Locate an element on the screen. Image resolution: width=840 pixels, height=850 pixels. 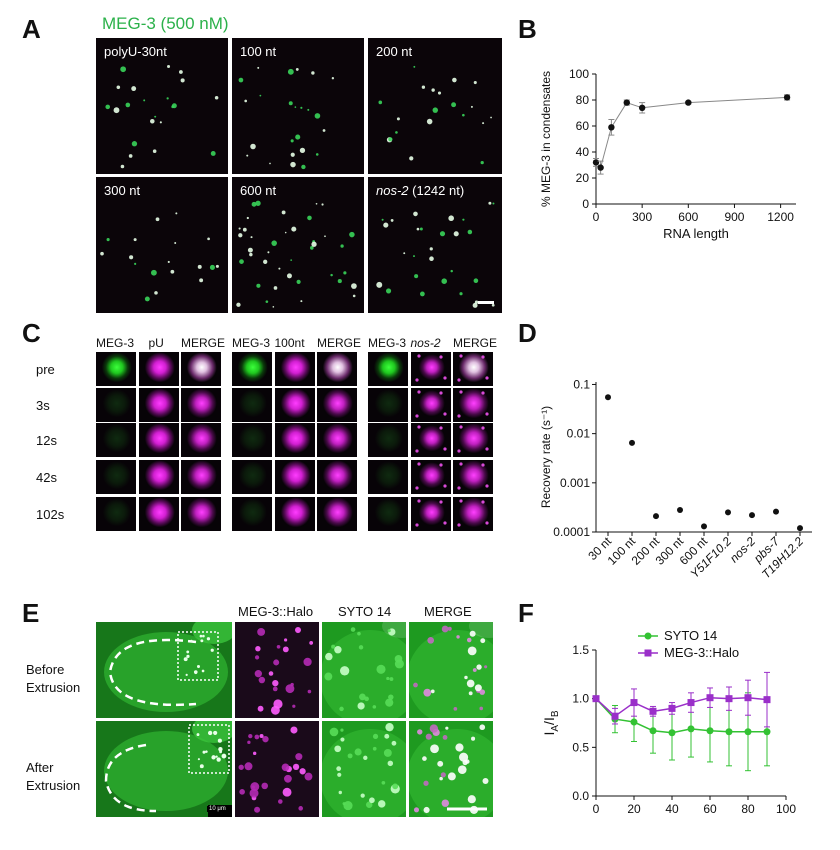
embryo-before-image is located at coordinates (164, 670).